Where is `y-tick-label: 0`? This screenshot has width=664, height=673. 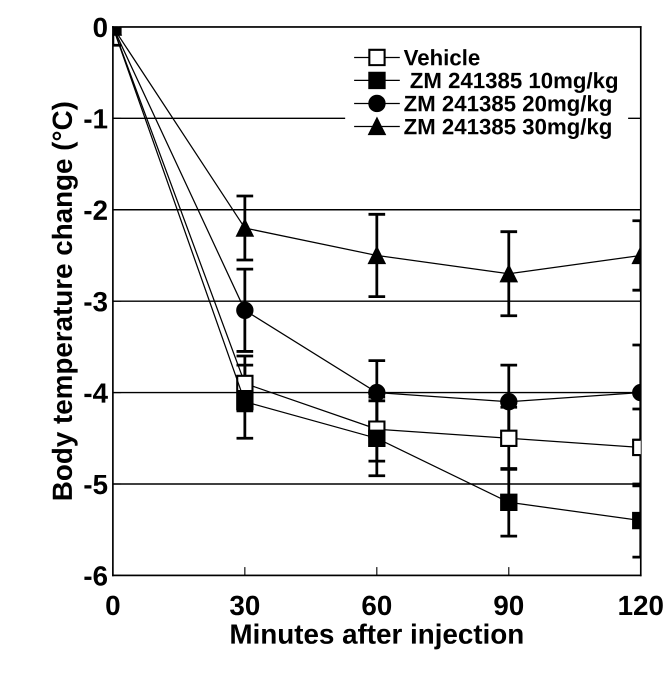 y-tick-label: 0 is located at coordinates (100, 28).